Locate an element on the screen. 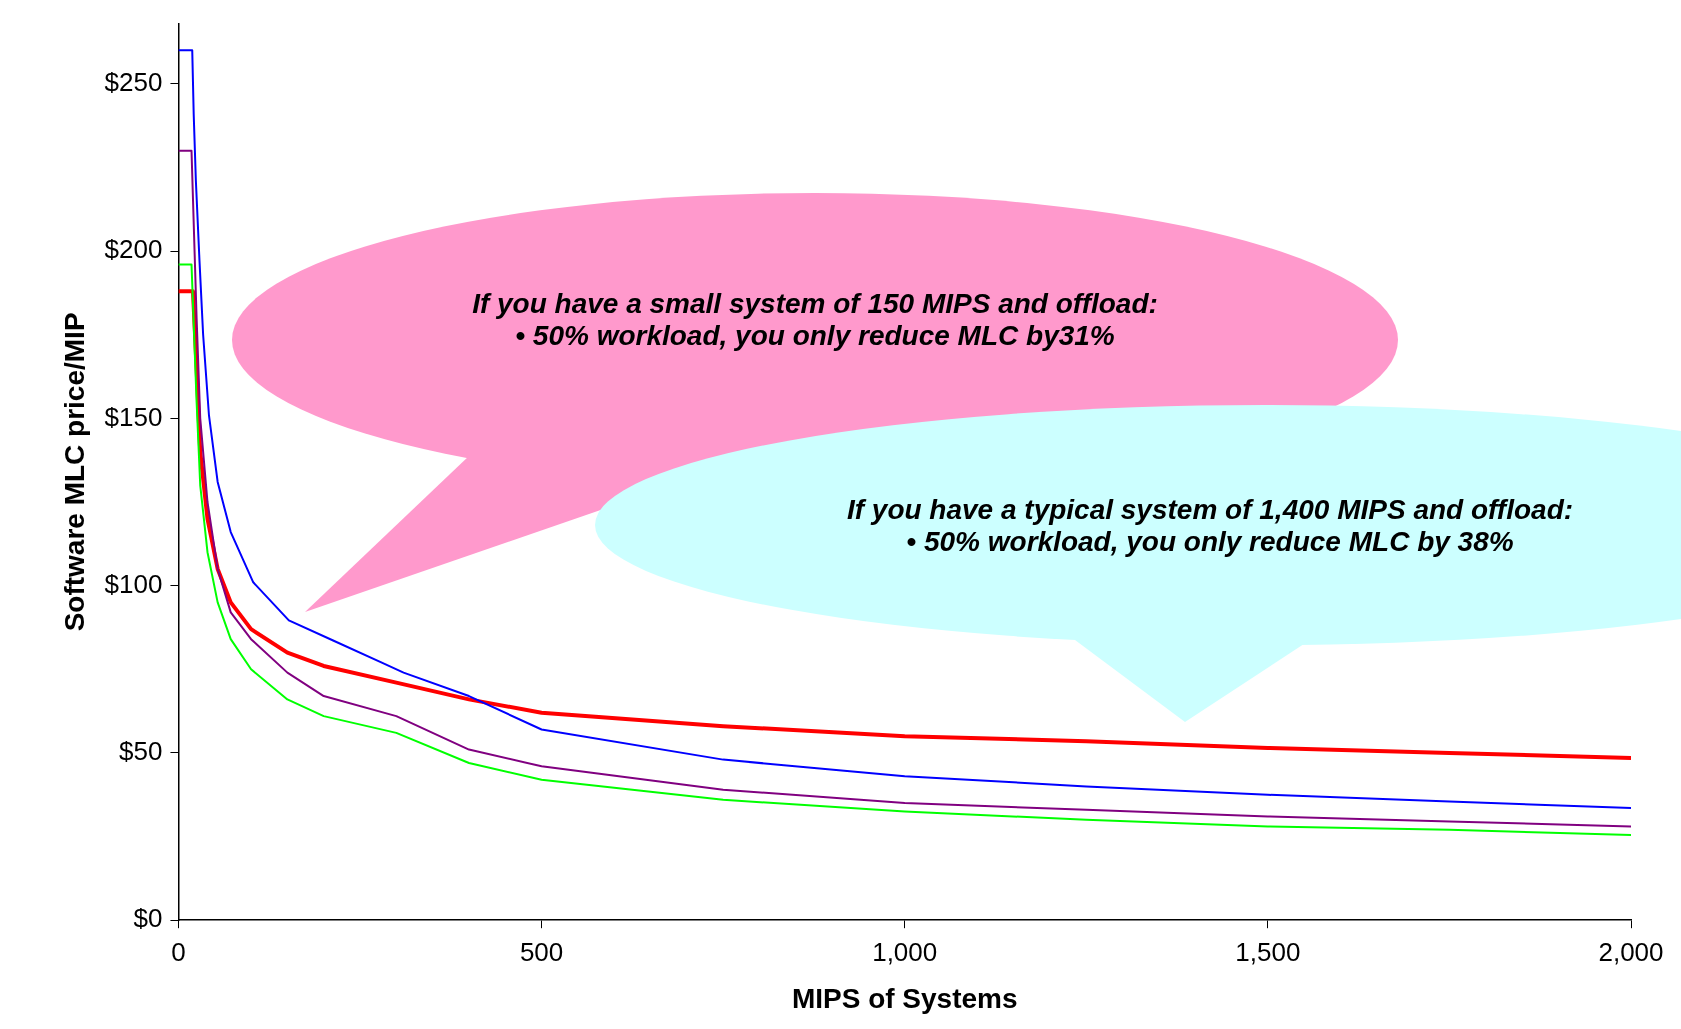  y-tick-label: $150 is located at coordinates (133, 416).